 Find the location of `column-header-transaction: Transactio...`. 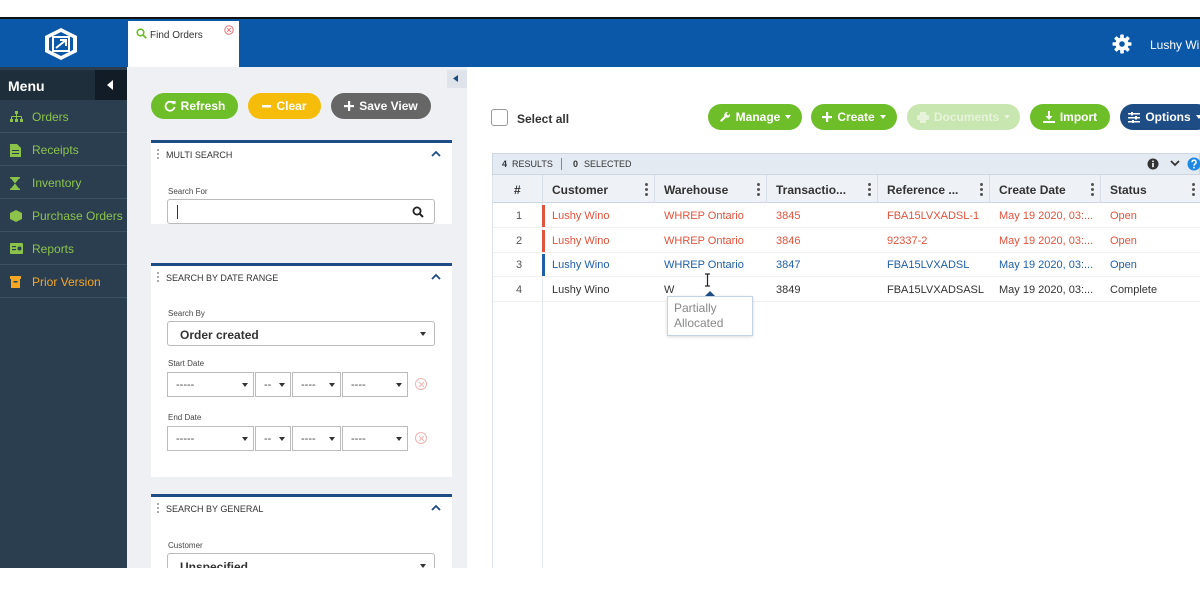

column-header-transaction: Transactio... is located at coordinates (822, 189).